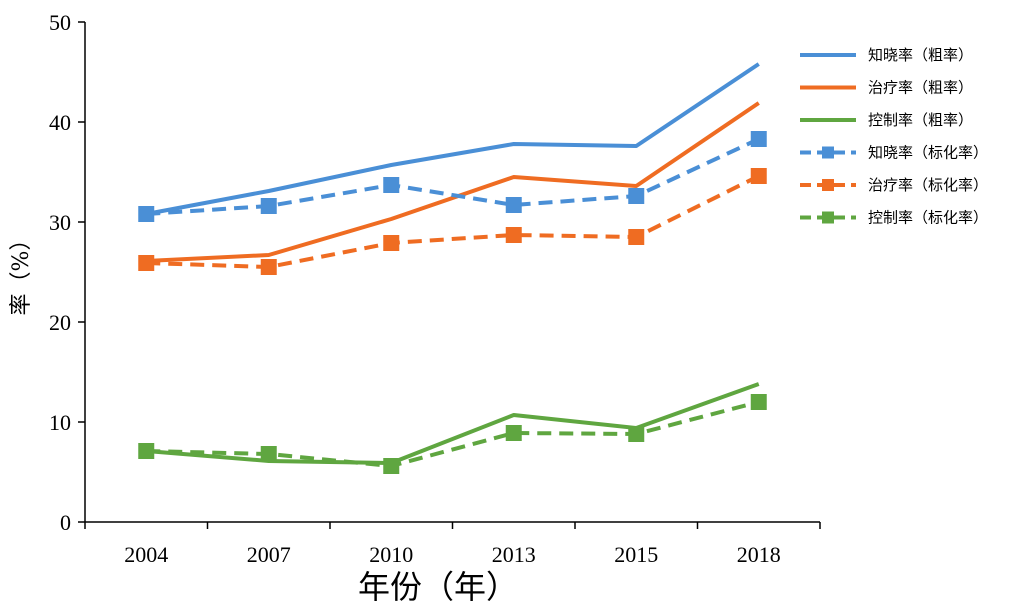  I want to click on legend-entry: 治疗率（标化率）, so click(894, 185).